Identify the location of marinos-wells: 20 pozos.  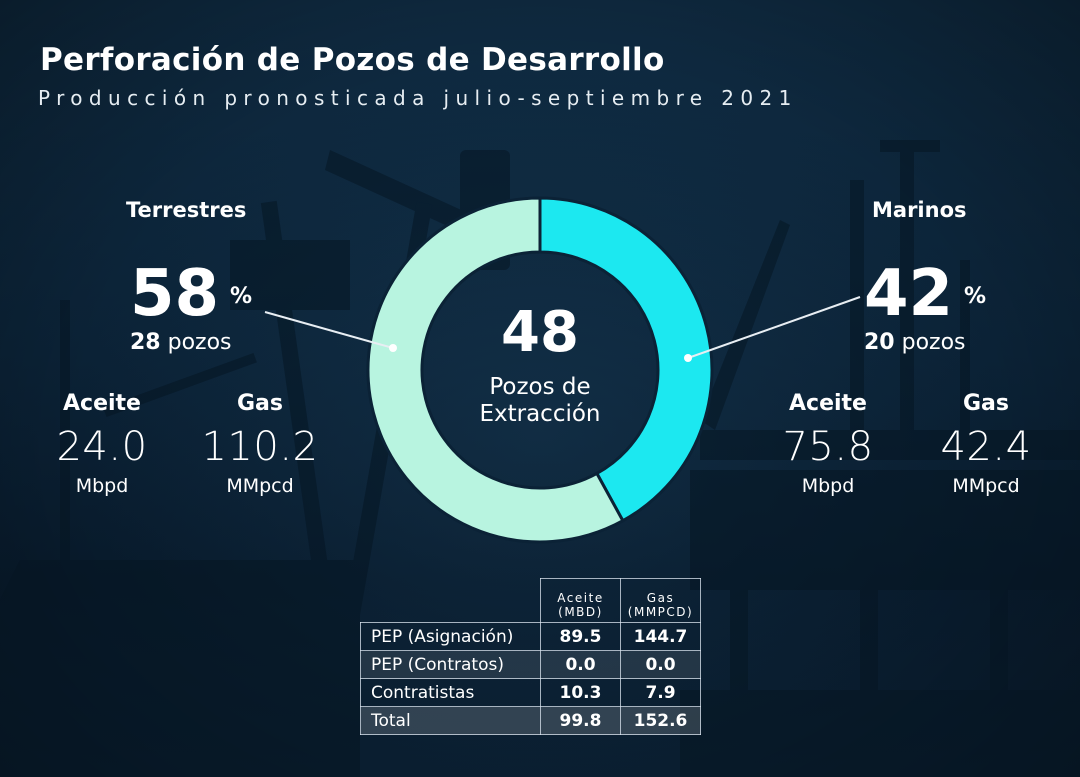
(915, 342).